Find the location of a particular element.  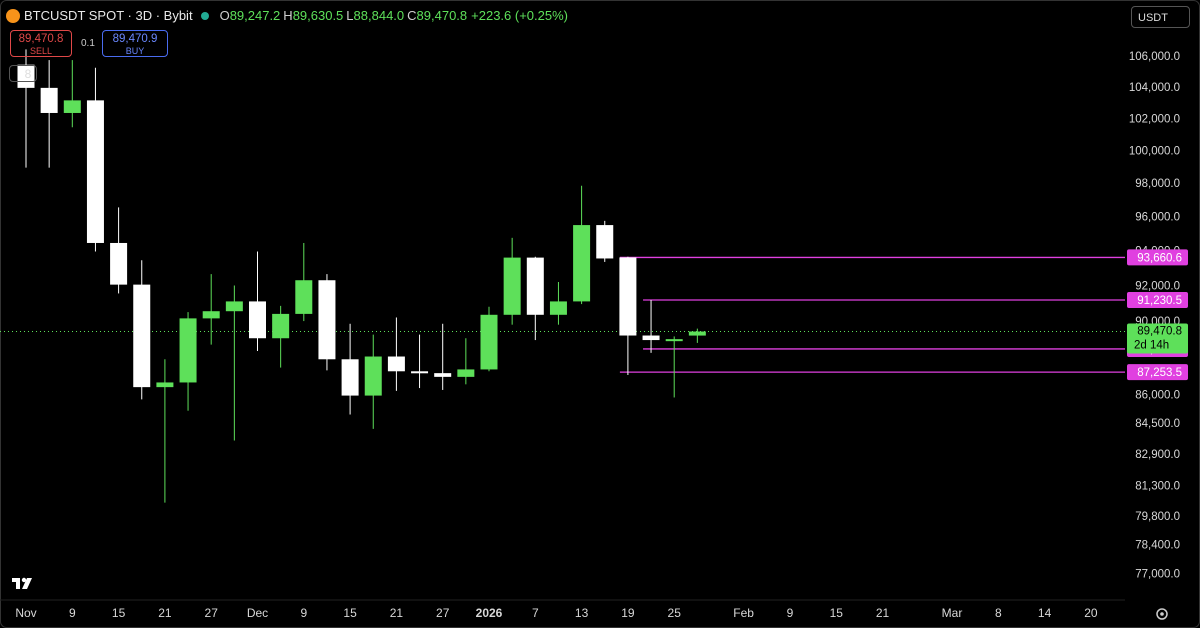

countdown: 2d 14h is located at coordinates (1151, 346).